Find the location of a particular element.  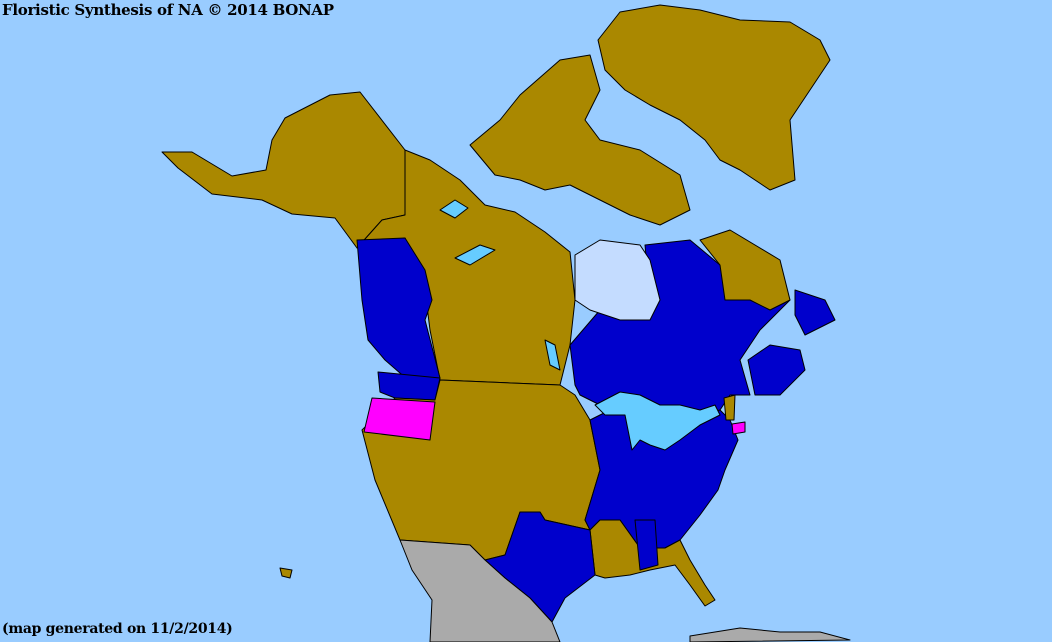

great-slave-lake is located at coordinates (475, 255).